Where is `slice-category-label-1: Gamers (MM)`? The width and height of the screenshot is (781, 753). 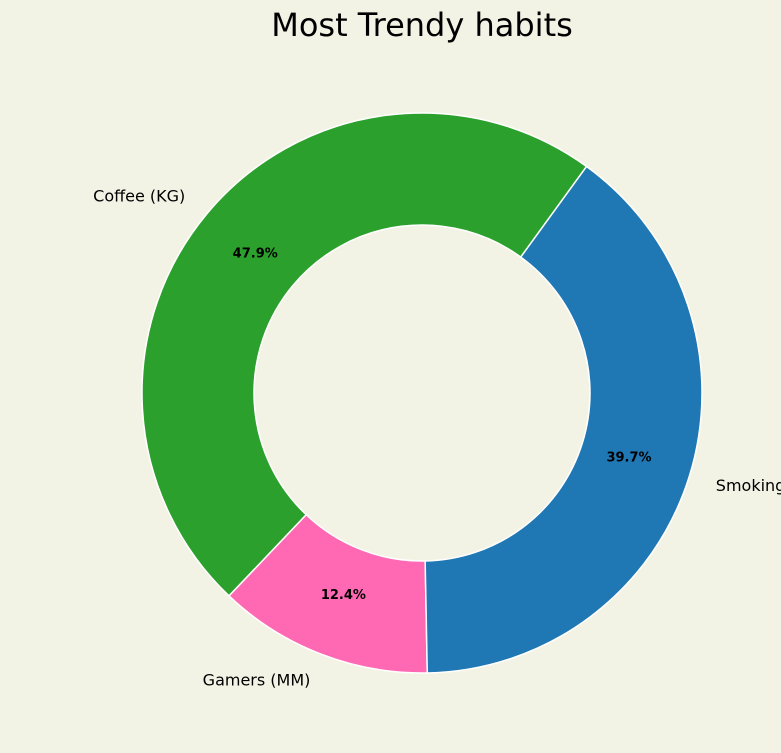 slice-category-label-1: Gamers (MM) is located at coordinates (257, 680).